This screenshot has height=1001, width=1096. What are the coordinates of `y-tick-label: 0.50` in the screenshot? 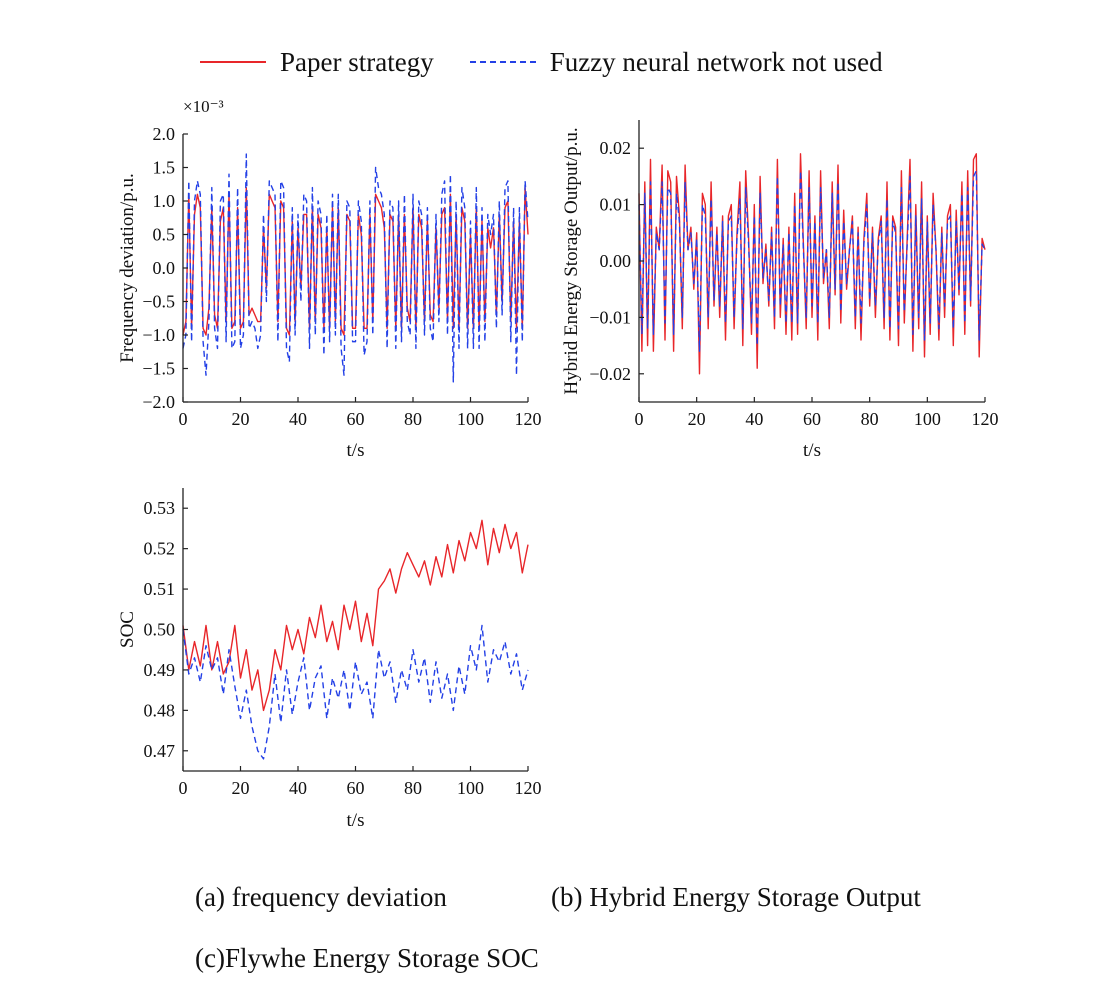 It's located at (160, 630).